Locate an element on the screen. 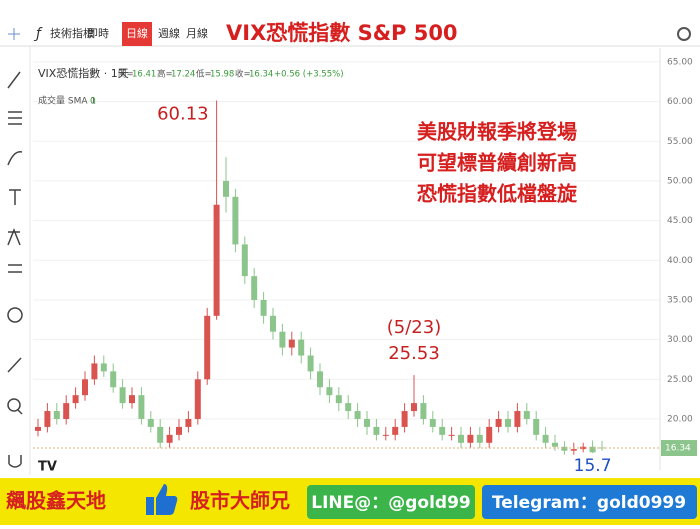 This screenshot has height=529, width=700. ohlc-value: 16.34 is located at coordinates (261, 75).